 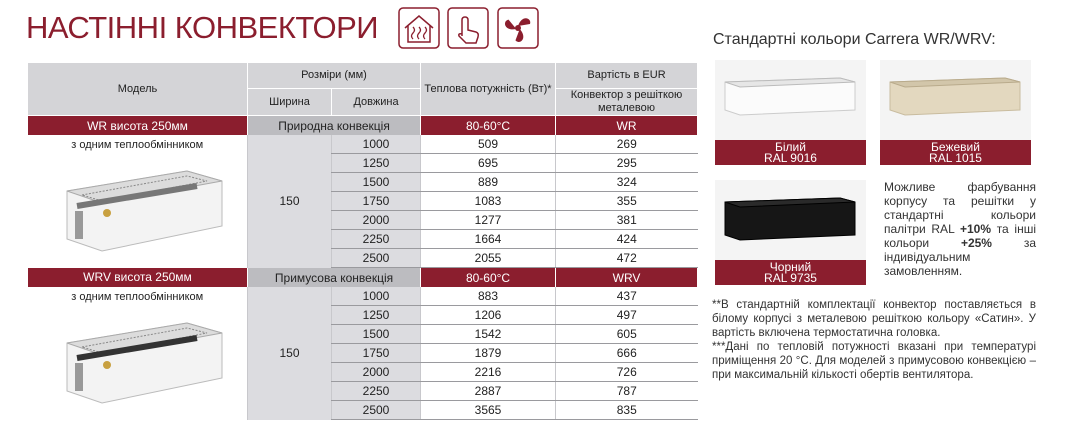 What do you see at coordinates (627, 125) in the screenshot?
I see `model-code: WR` at bounding box center [627, 125].